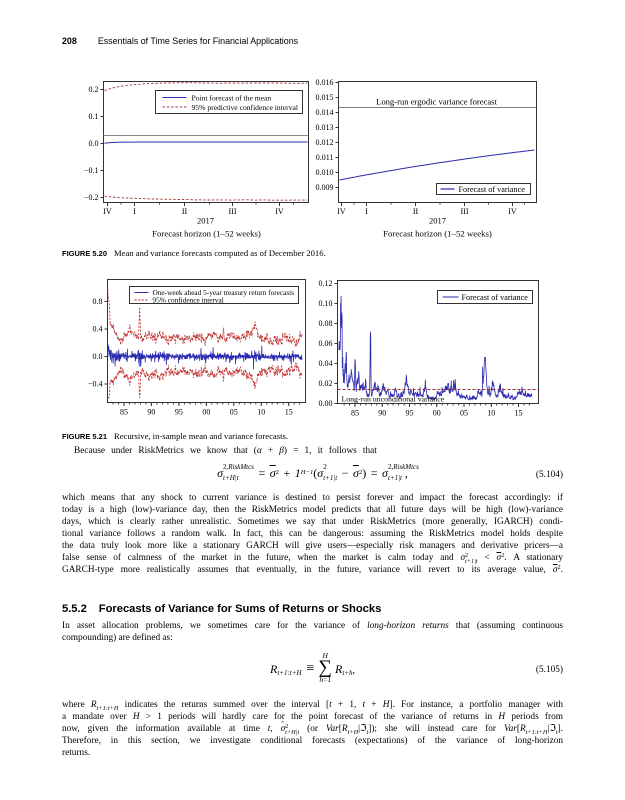 Image resolution: width=625 pixels, height=800 pixels. Describe the element at coordinates (245, 107) in the screenshot. I see `svg-text:95% predictive confidence inte: 95% predictive confidence interval` at that location.